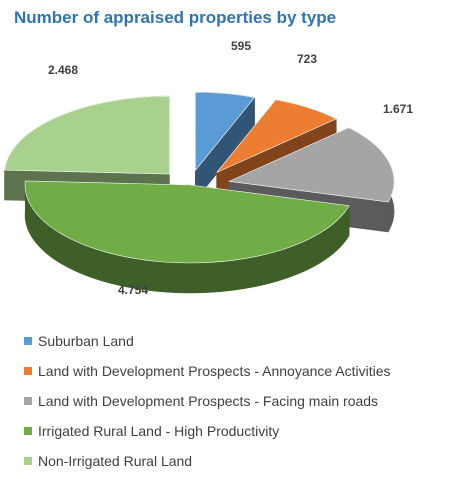 The width and height of the screenshot is (457, 479). I want to click on legend-label: Suburban Land, so click(86, 341).